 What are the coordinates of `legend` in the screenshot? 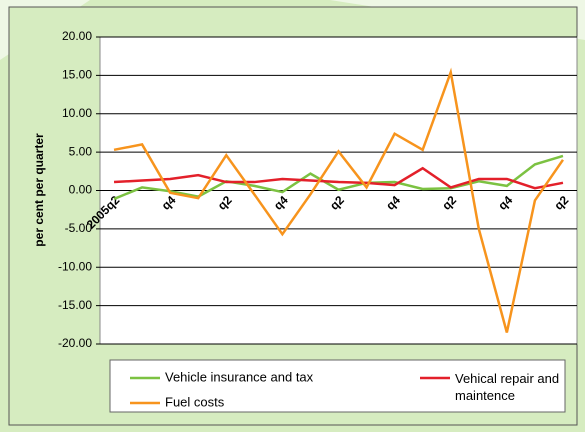 It's located at (337, 386).